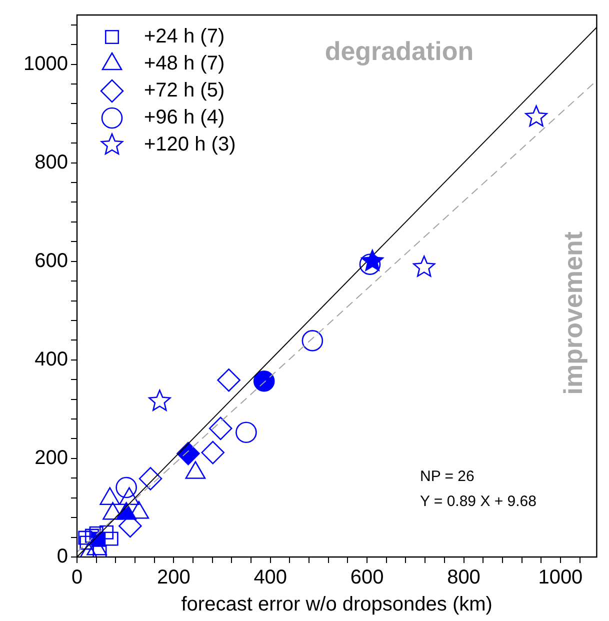  I want to click on annotation: degradation, so click(399, 51).